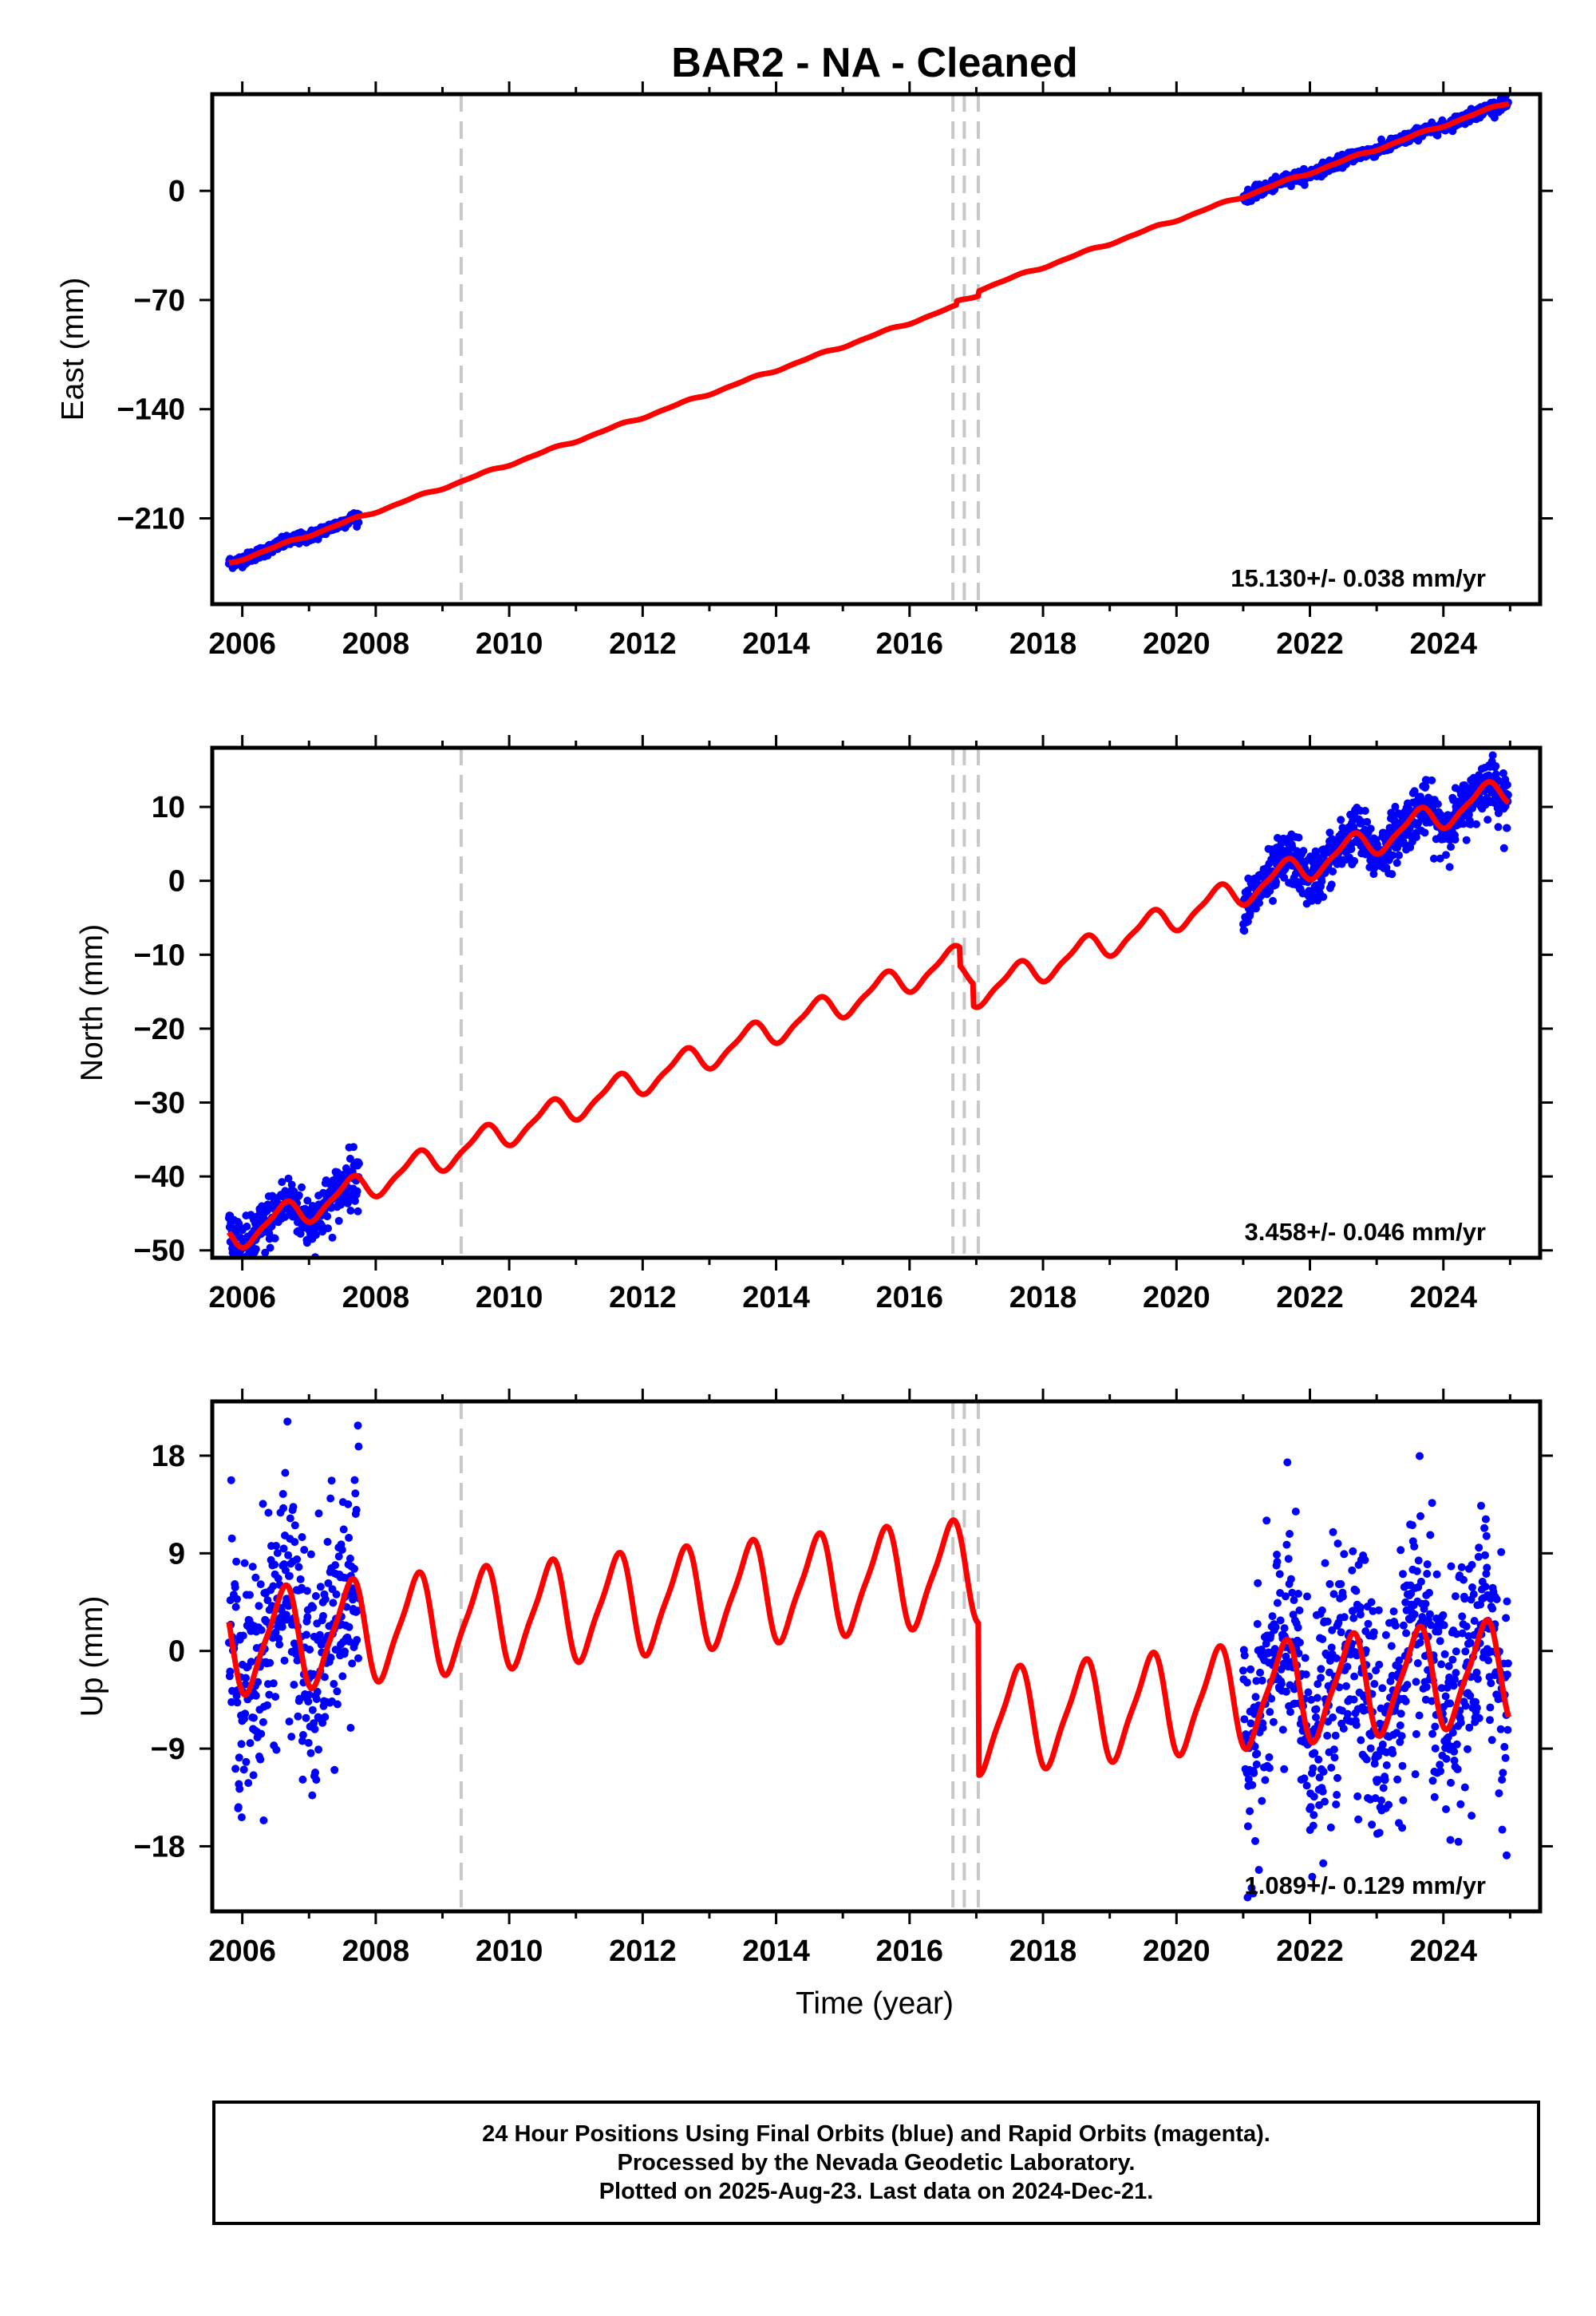 The image size is (1596, 2316). Describe the element at coordinates (1494, 117) in the screenshot. I see `east-data-point` at that location.